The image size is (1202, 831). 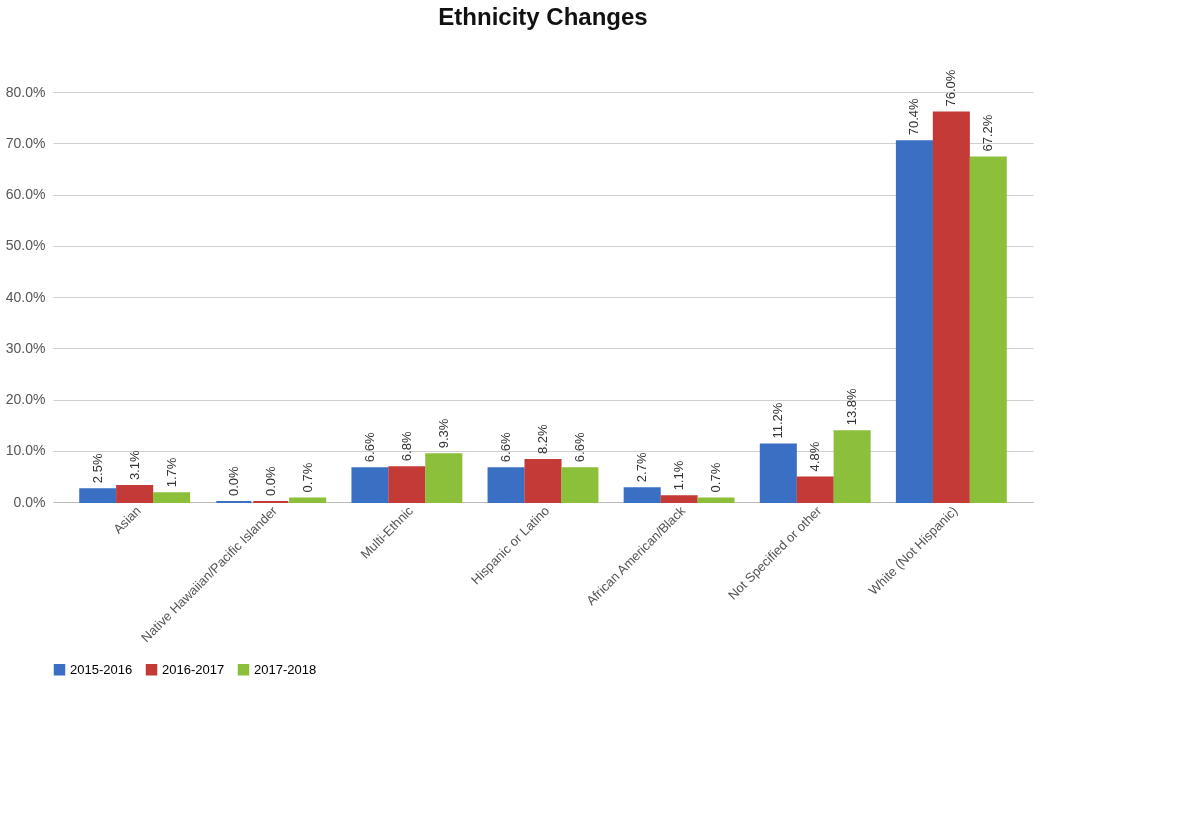 I want to click on data-label: 1.1%, so click(x=679, y=475).